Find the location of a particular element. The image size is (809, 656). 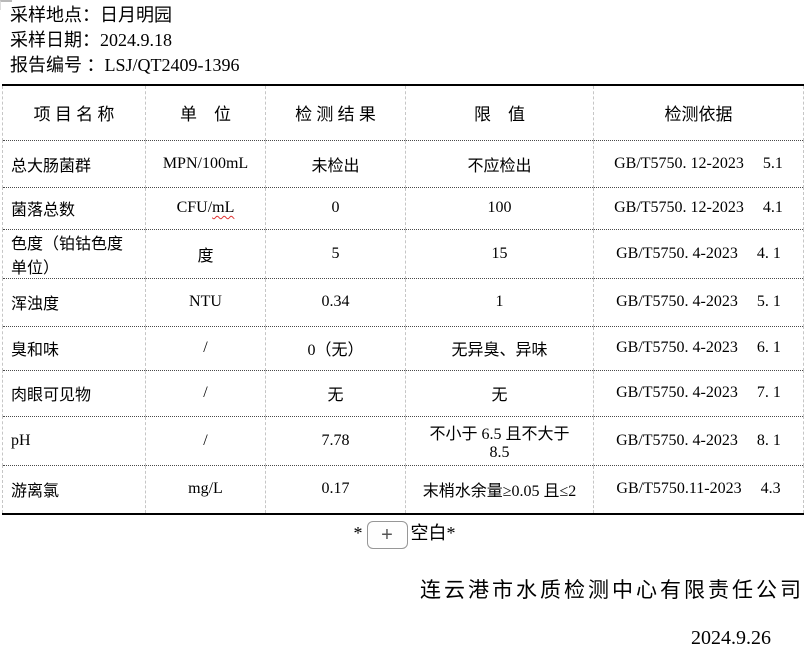

basis-standard: GB/T5750.11-2023 is located at coordinates (679, 489).